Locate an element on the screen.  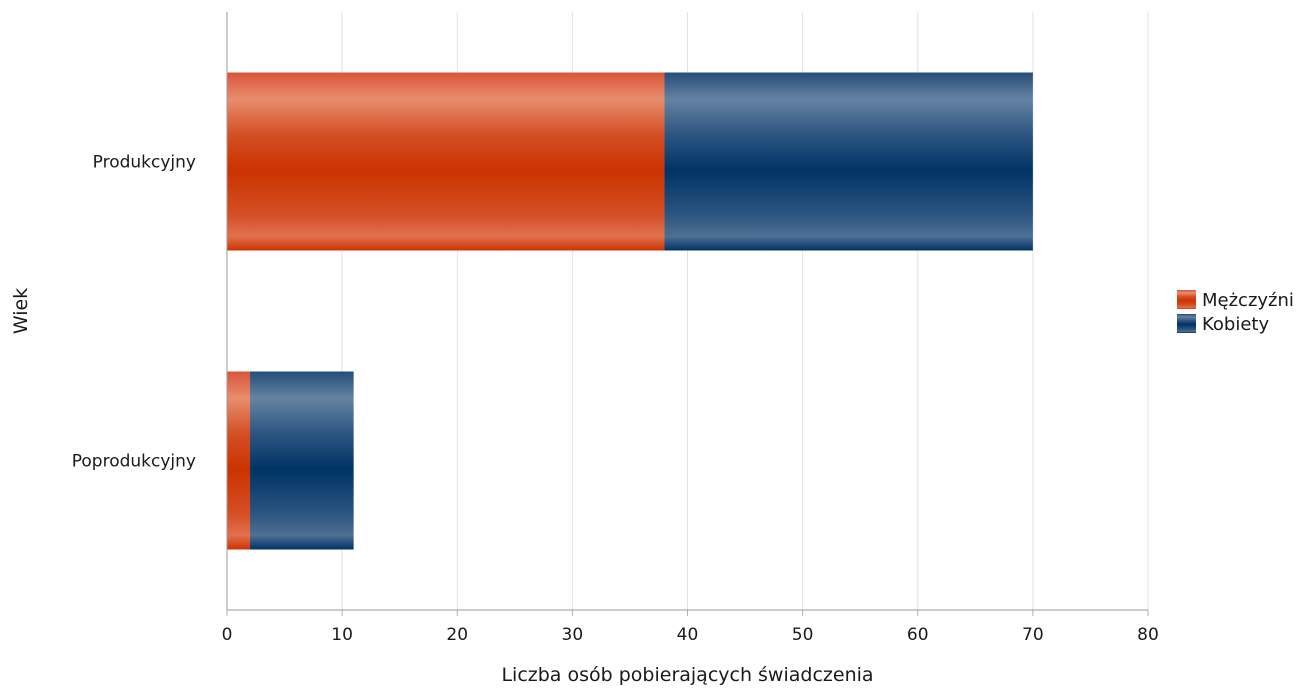
y-axis-title: Wiek is located at coordinates (21, 311).